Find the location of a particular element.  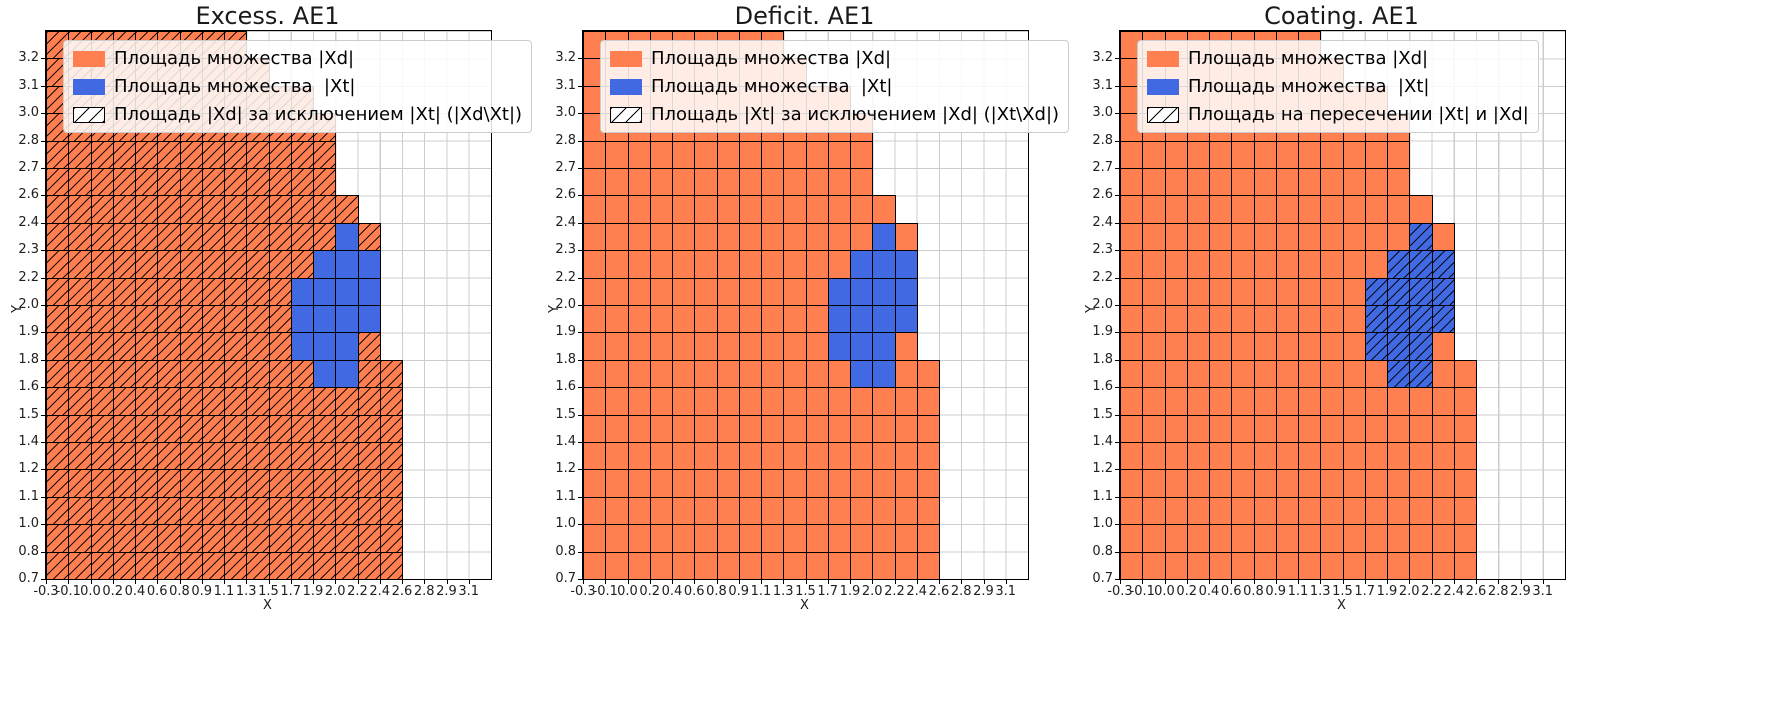

x-tick-label: 1.5 is located at coordinates (268, 591).